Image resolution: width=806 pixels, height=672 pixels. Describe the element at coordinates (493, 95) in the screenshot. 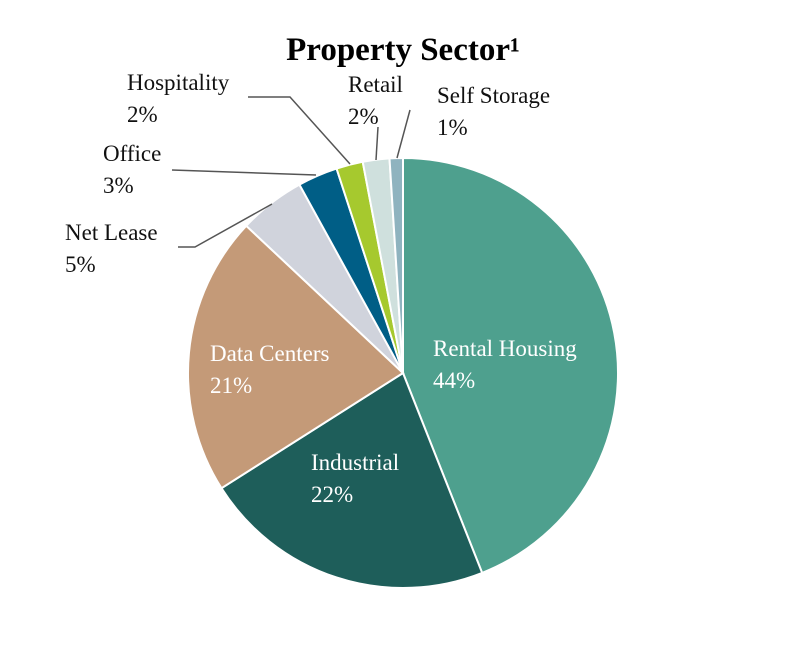

I see `slice-label: Self Storage` at that location.